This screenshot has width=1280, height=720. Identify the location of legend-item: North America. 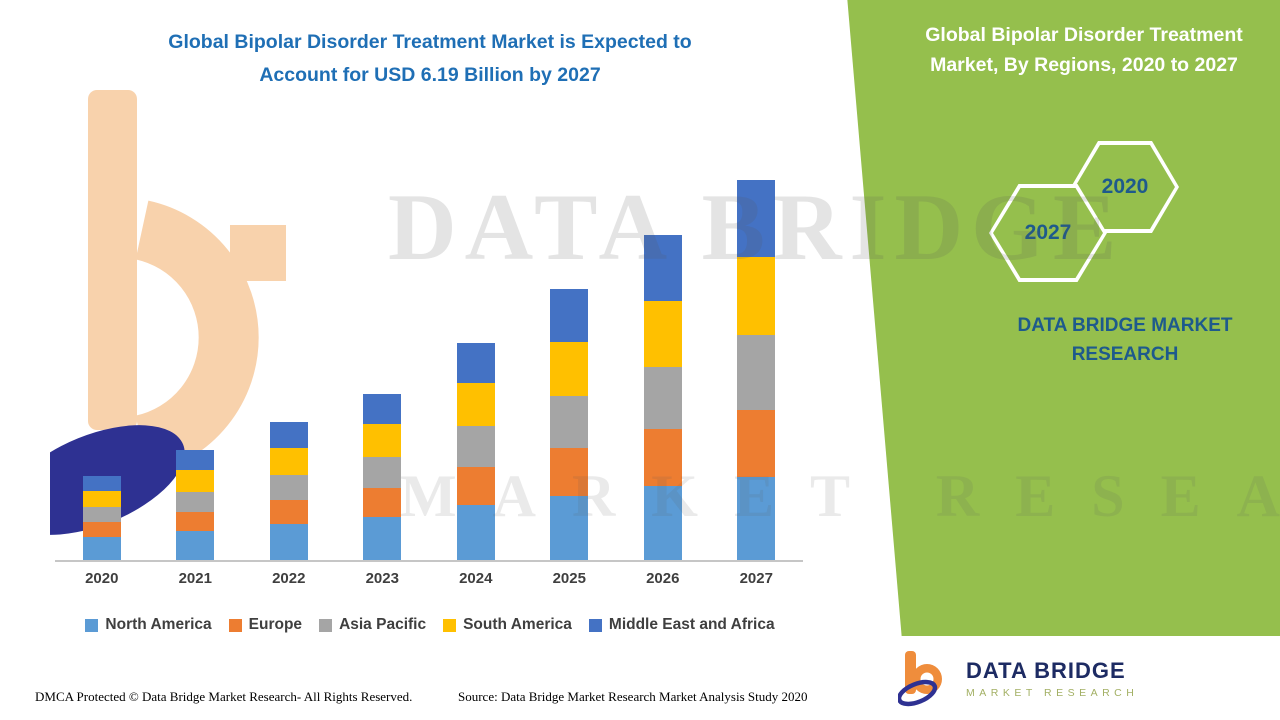
(148, 625).